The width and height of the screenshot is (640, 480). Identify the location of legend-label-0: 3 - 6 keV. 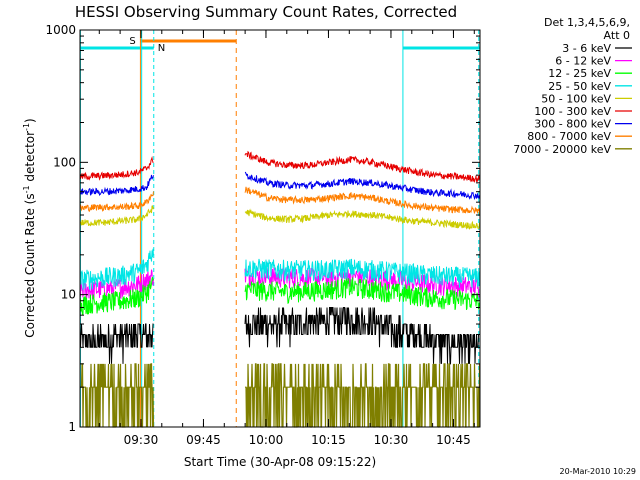
(586, 48).